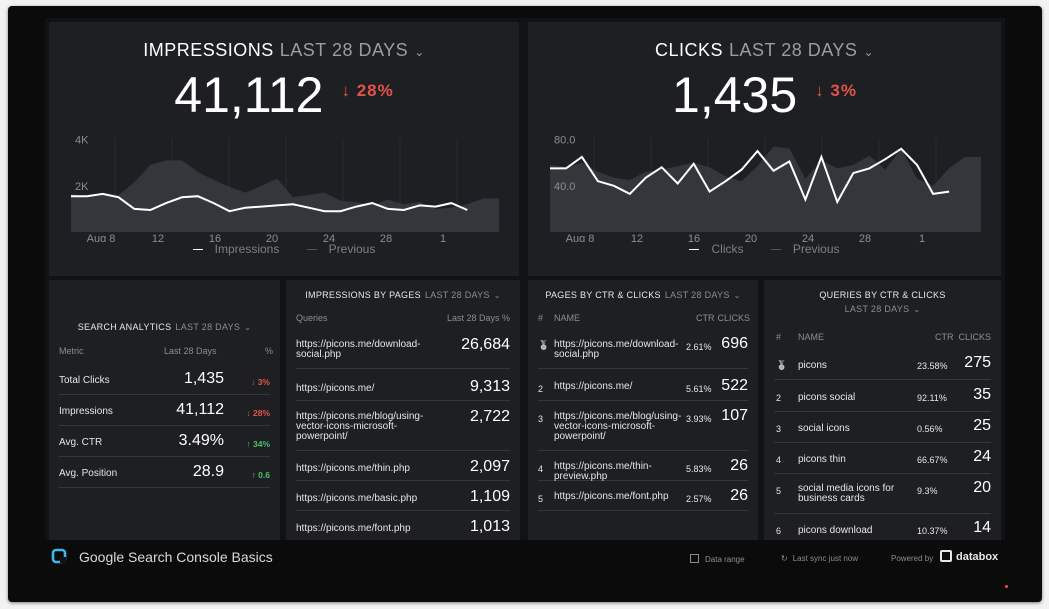 Image resolution: width=1049 pixels, height=609 pixels. I want to click on page-impressions: 1,109, so click(489, 496).